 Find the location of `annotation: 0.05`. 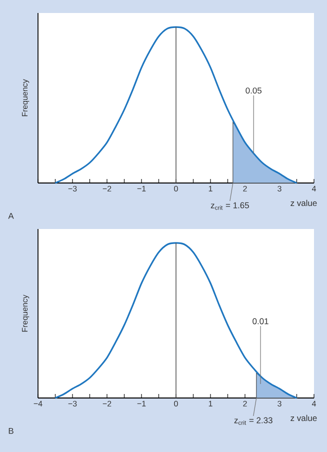

annotation: 0.05 is located at coordinates (254, 91).